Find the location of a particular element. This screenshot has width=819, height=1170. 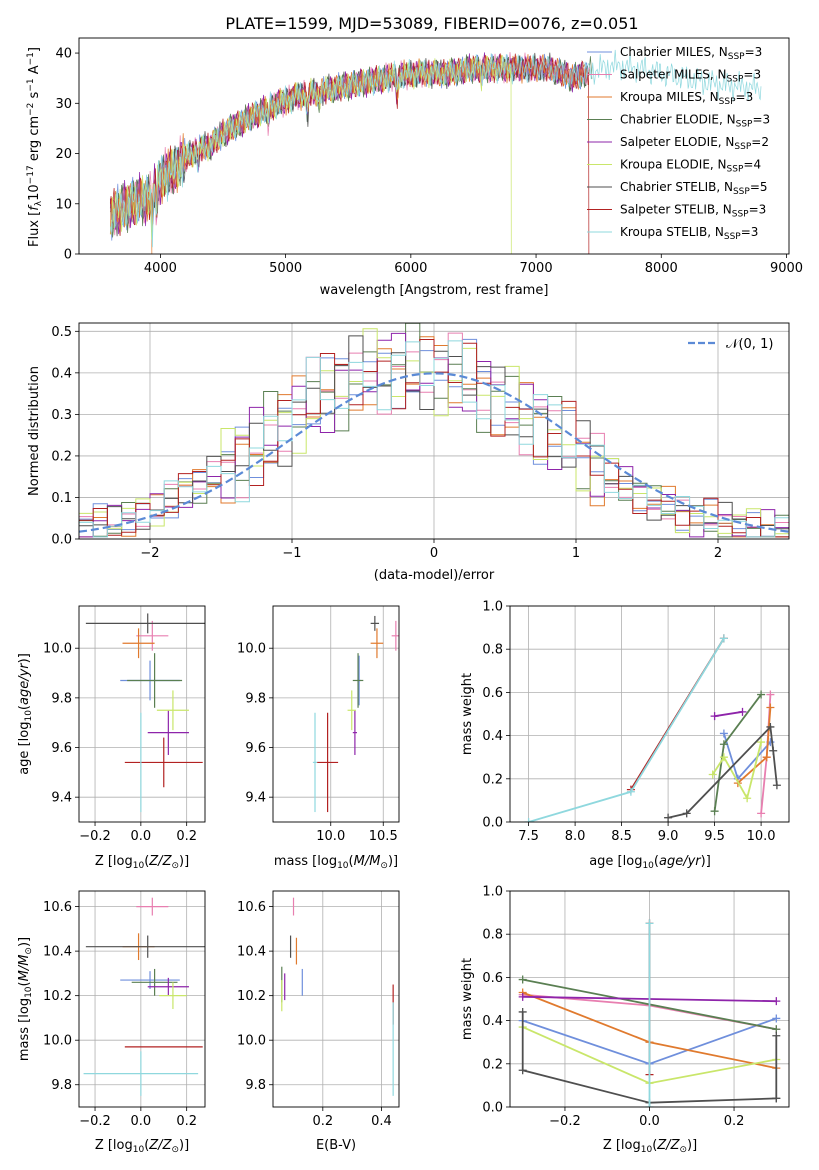

y-tick-label: 0.4 is located at coordinates (492, 1021).